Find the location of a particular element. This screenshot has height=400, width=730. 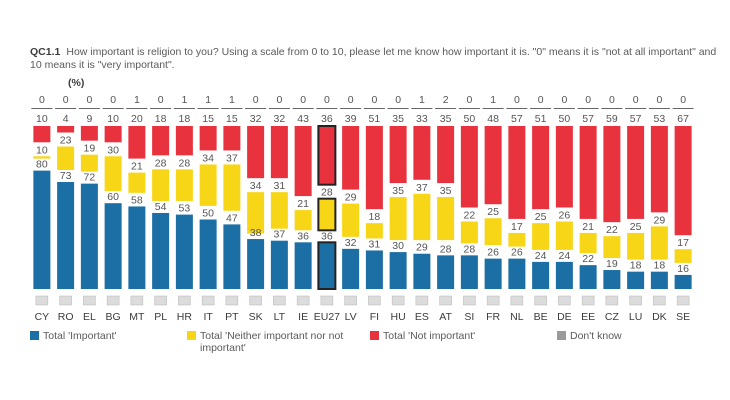

bar-not-important-cy is located at coordinates (42, 134).